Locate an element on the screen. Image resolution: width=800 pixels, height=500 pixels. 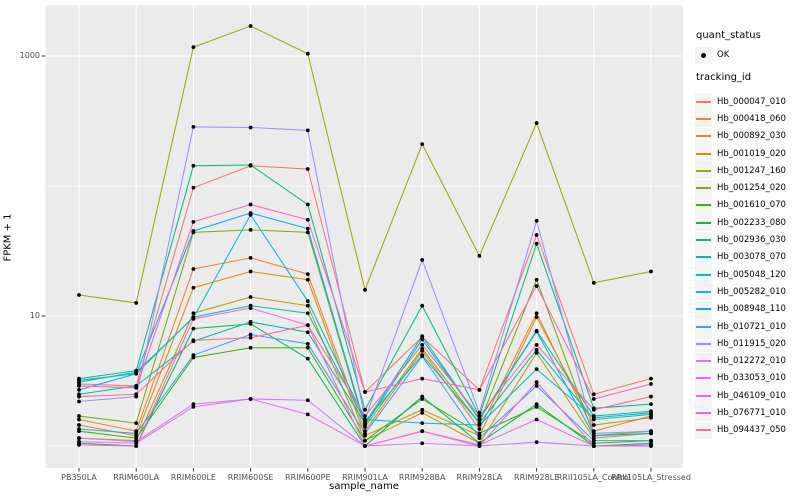
legend-item-label: Hb_011915_020 is located at coordinates (751, 343).